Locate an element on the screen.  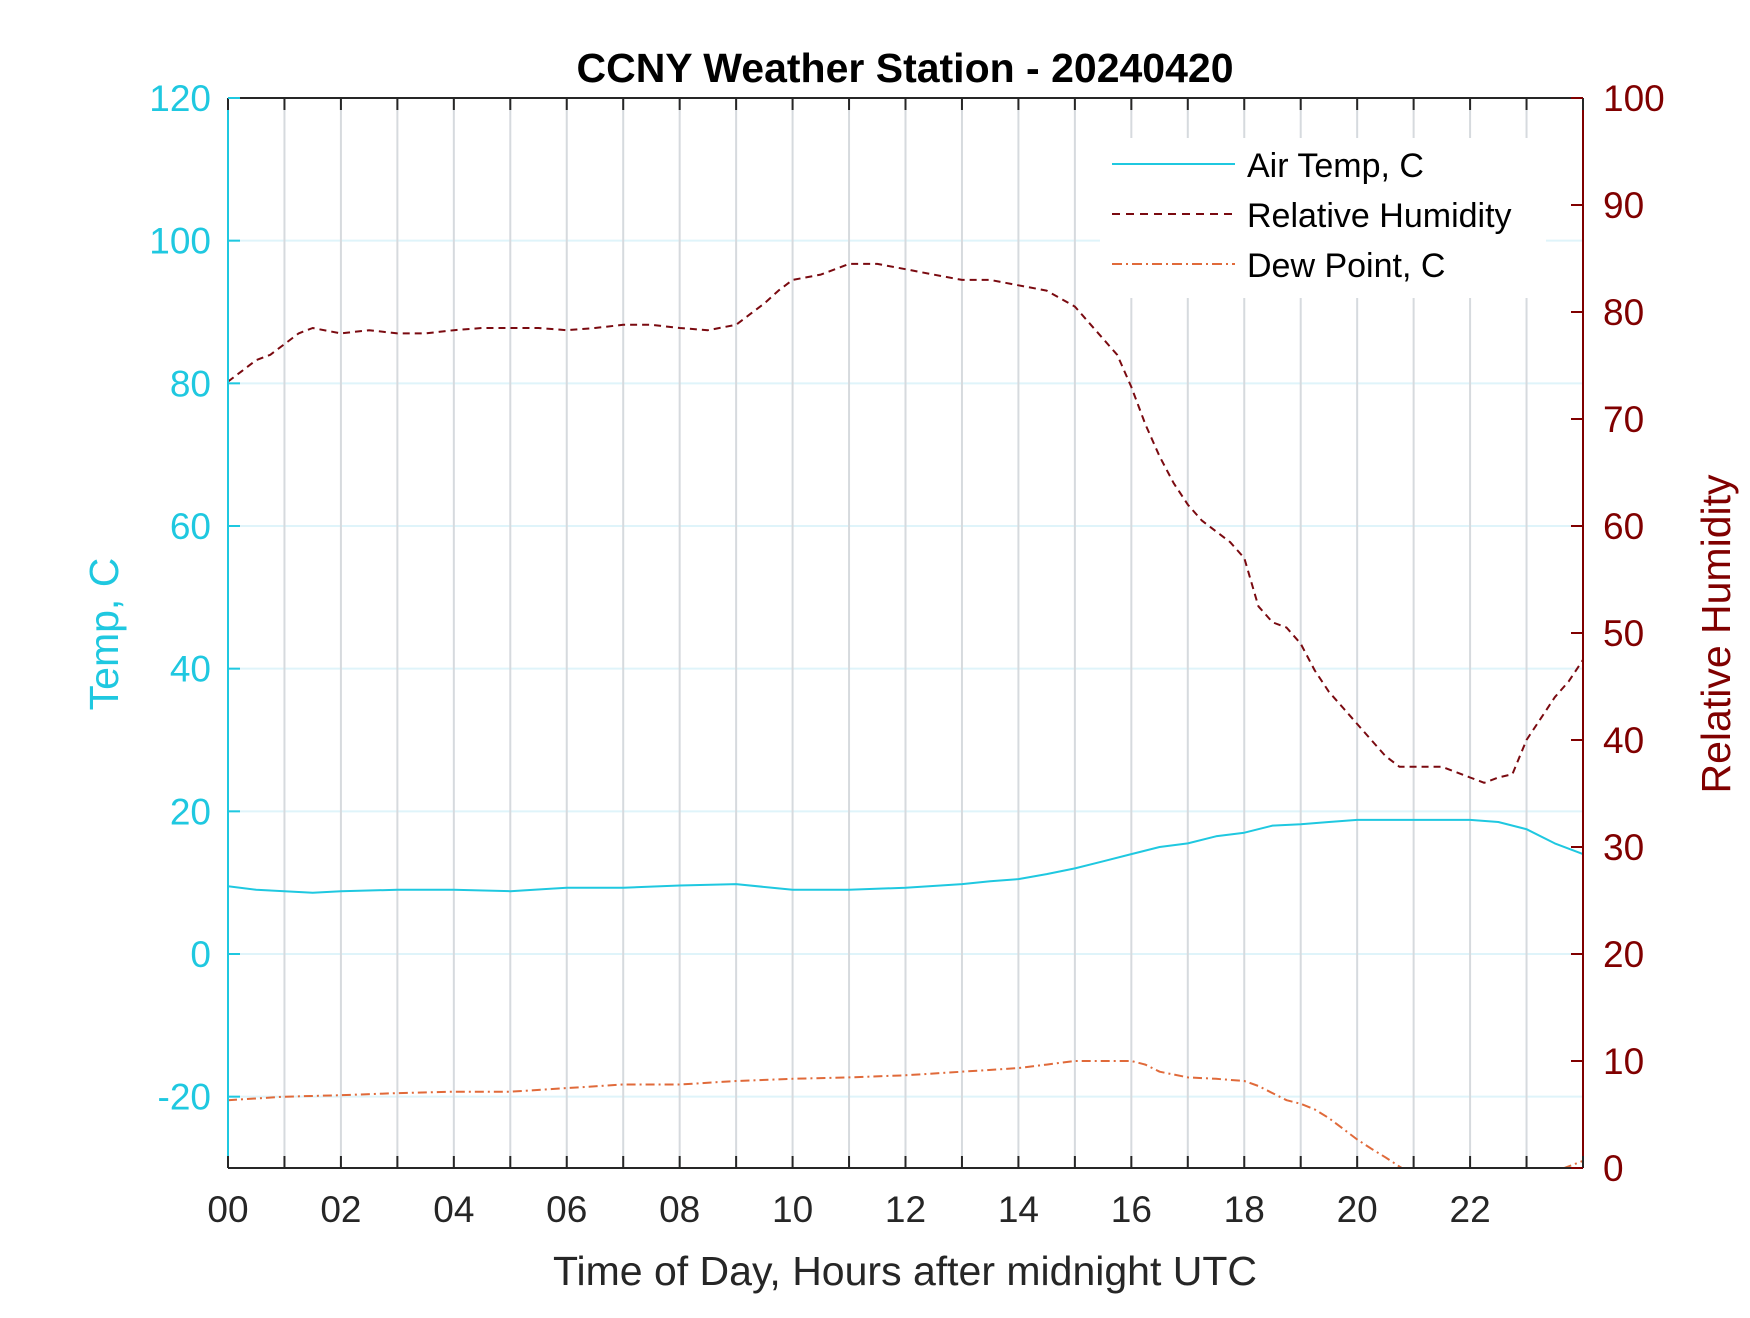
y-right-tick-label: 90 is located at coordinates (1623, 205).